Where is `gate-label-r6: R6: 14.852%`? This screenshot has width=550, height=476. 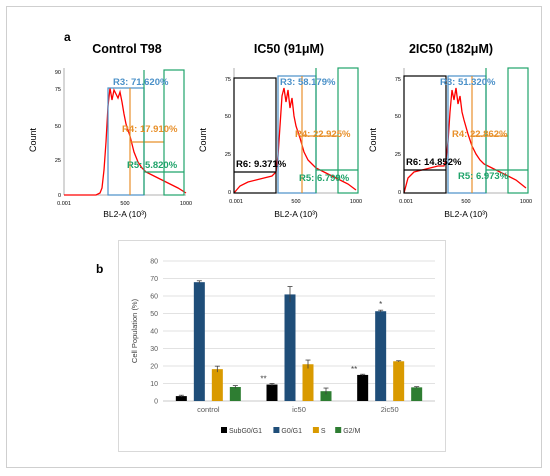
gate-label-r6: R6: 14.852% is located at coordinates (434, 162).